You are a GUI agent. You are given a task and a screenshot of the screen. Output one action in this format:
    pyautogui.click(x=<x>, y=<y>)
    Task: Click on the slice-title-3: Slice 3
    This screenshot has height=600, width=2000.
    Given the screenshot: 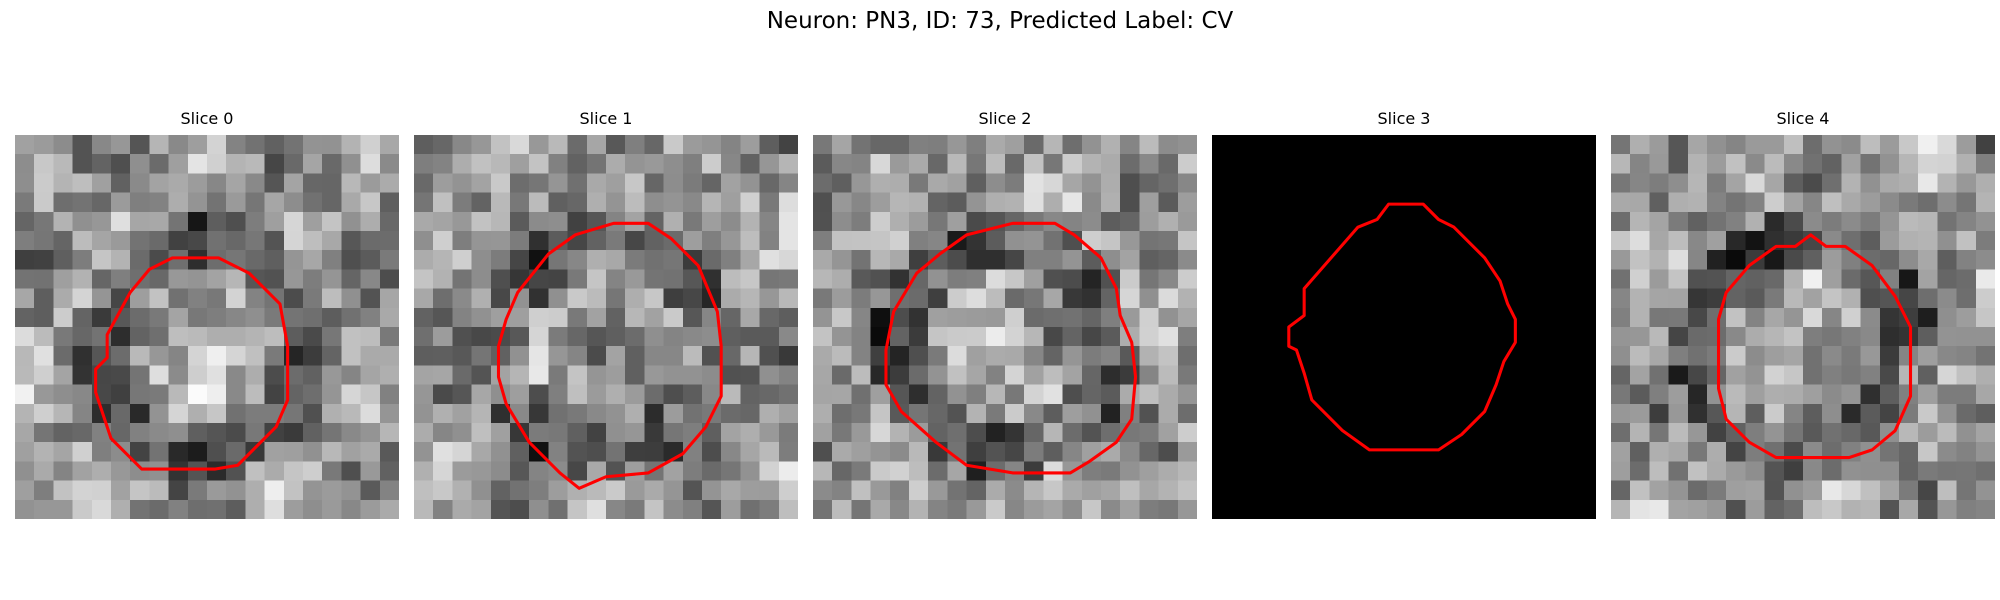 What is the action you would take?
    pyautogui.click(x=1404, y=118)
    